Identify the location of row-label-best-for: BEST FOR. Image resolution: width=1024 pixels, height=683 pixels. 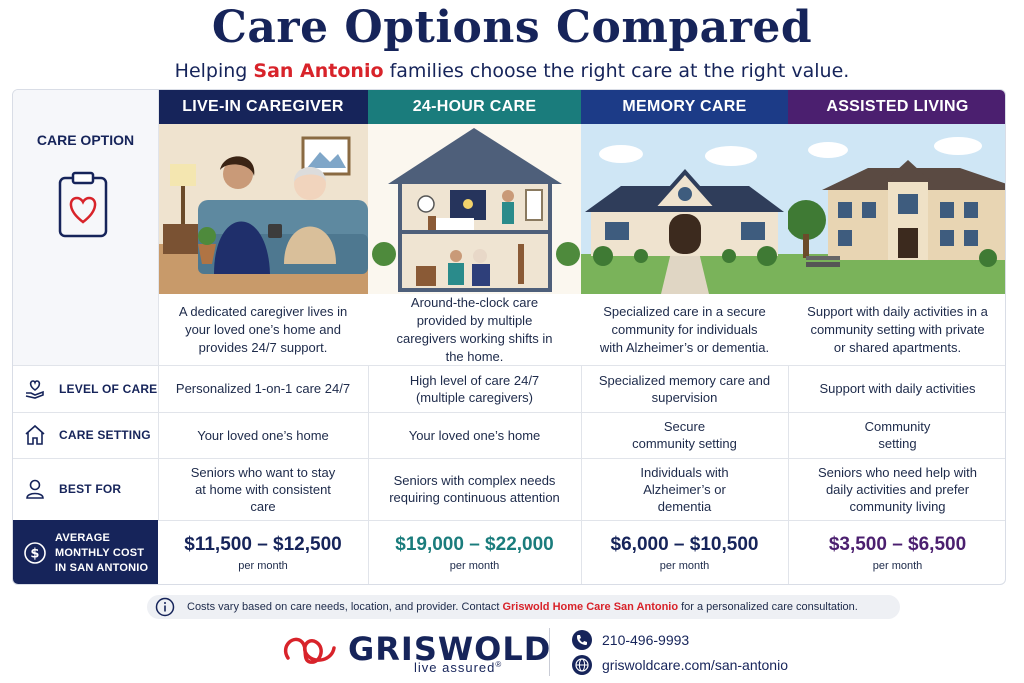
(85, 489).